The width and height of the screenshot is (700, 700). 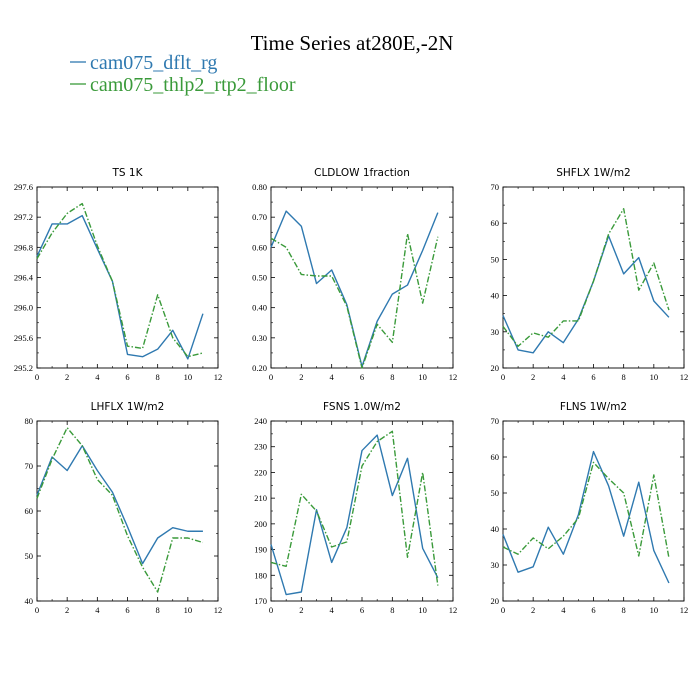 I want to click on panel-6: FLNS 1W/m2 0 2 4 6 8 10 12 20 30 40 50 60 70, so click(x=590, y=508).